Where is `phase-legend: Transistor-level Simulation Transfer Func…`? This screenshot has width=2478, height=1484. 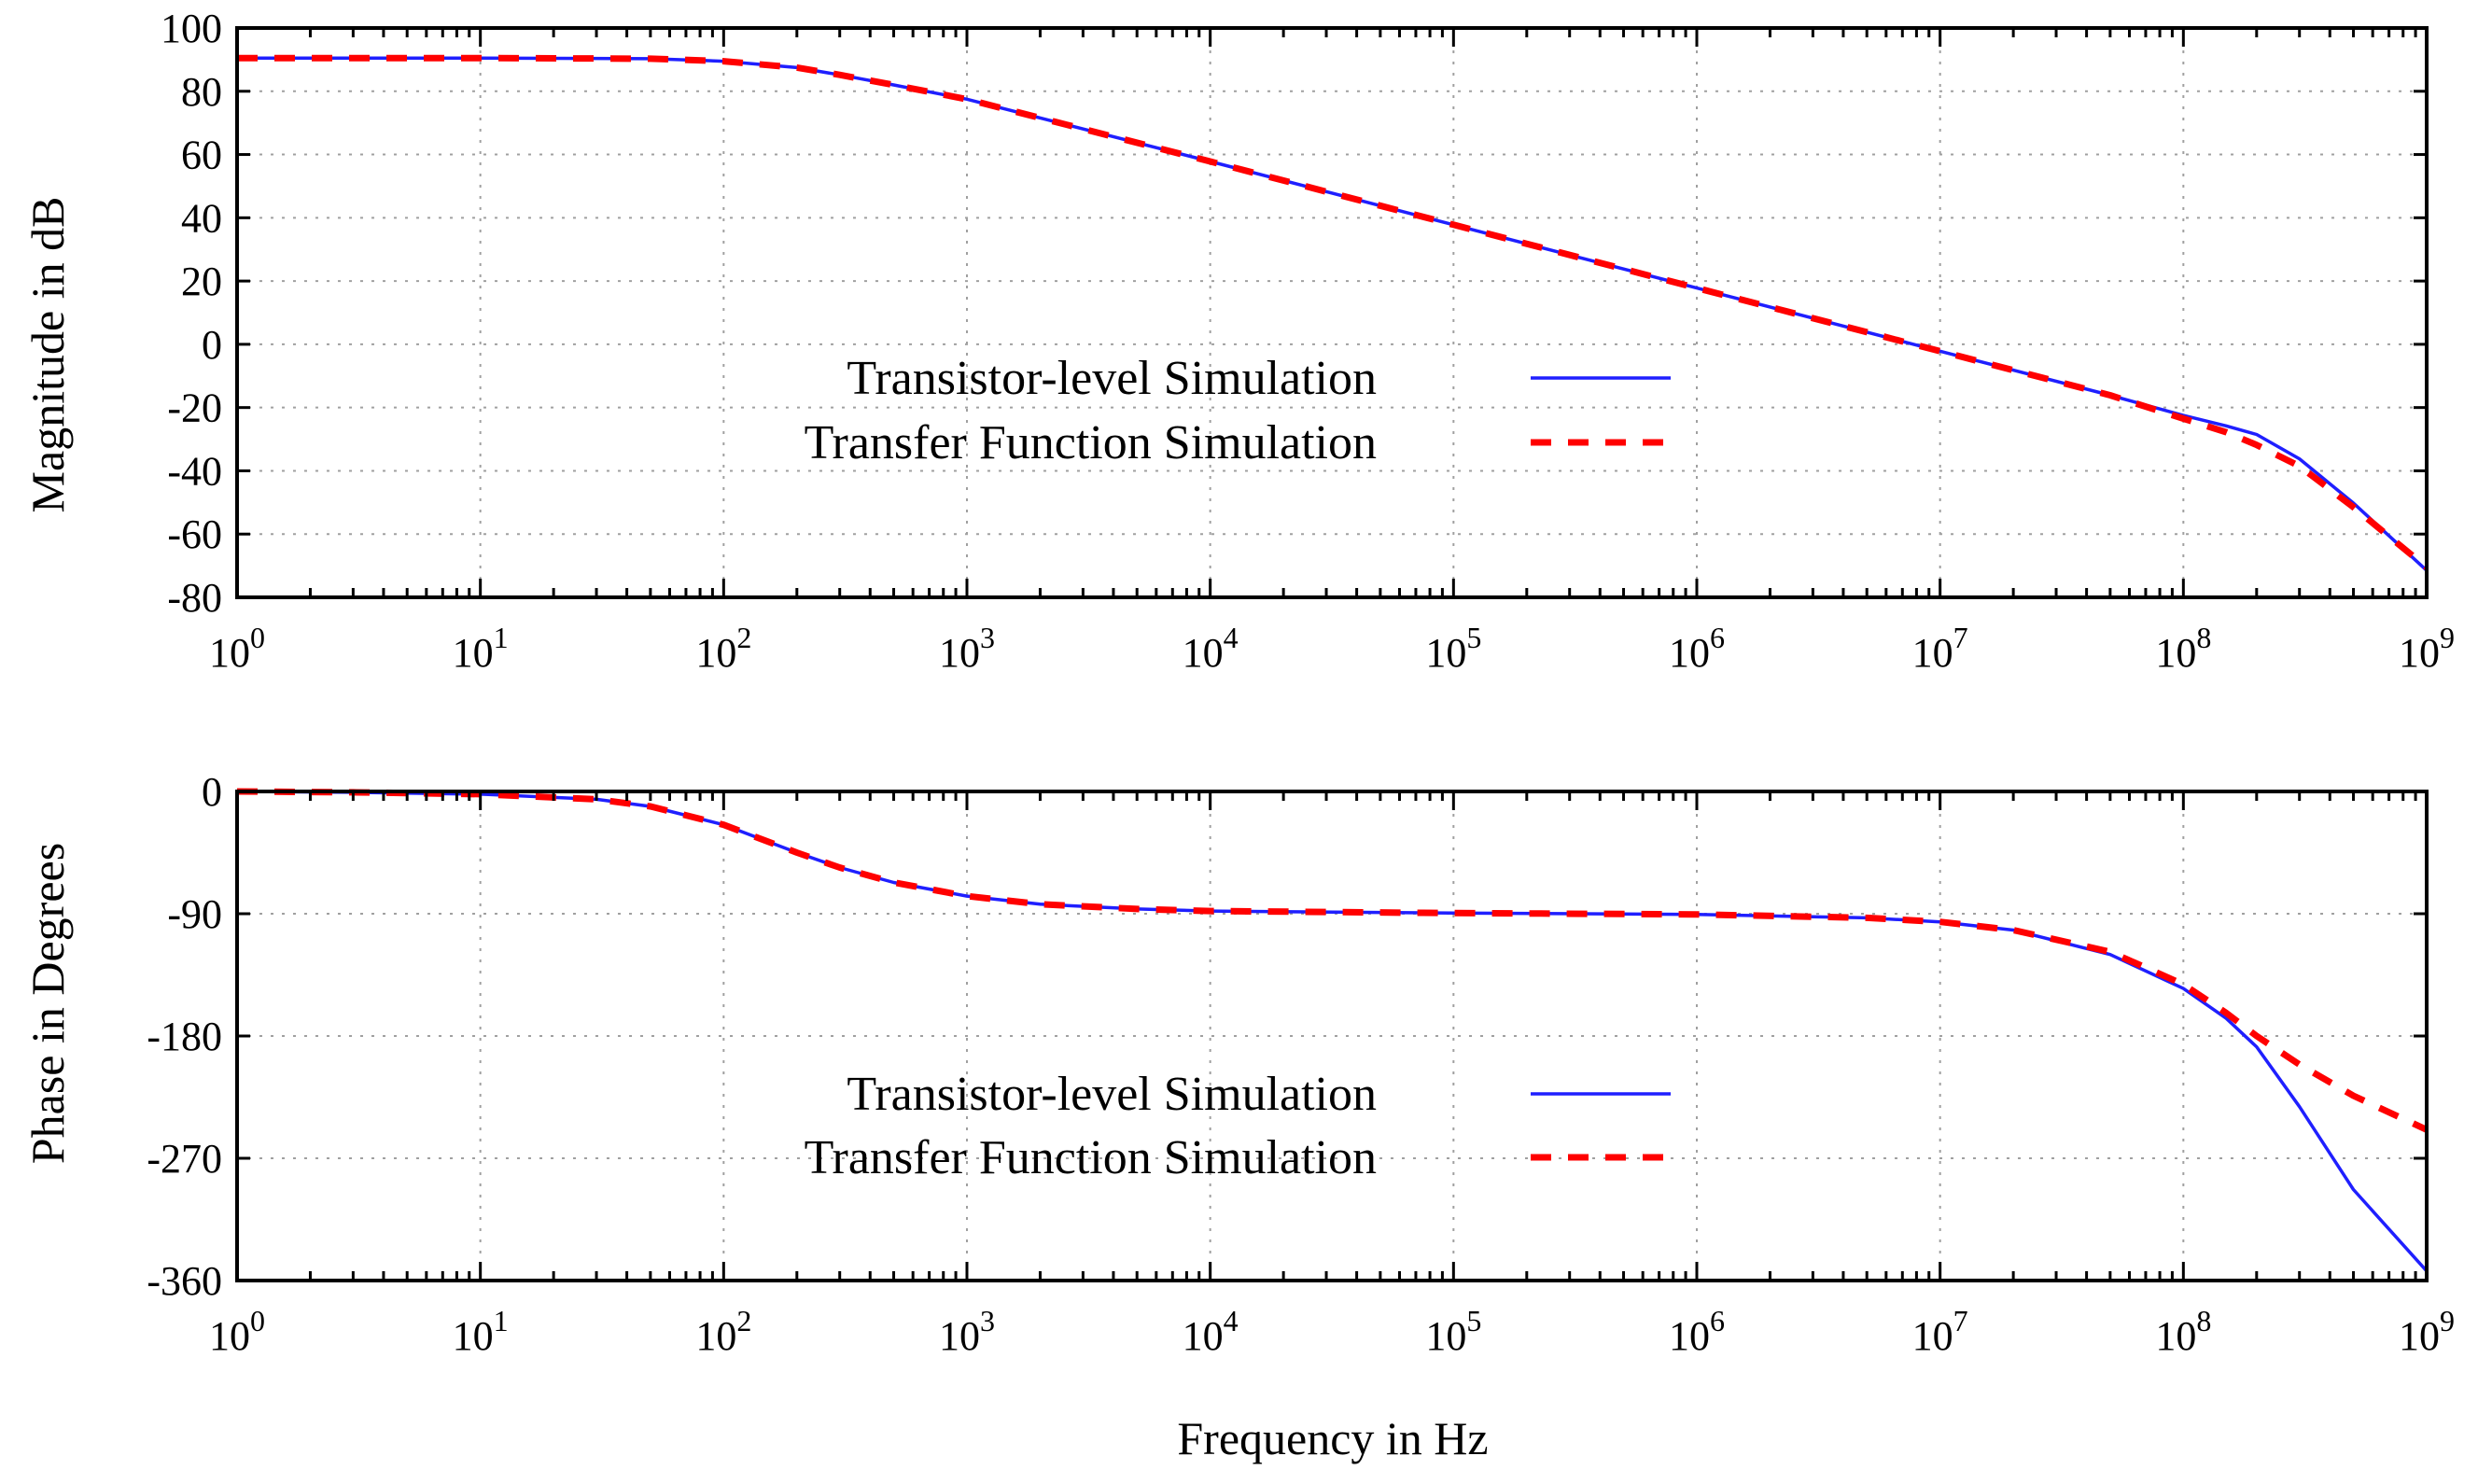
phase-legend: Transistor-level Simulation Transfer Func… is located at coordinates (1238, 1126).